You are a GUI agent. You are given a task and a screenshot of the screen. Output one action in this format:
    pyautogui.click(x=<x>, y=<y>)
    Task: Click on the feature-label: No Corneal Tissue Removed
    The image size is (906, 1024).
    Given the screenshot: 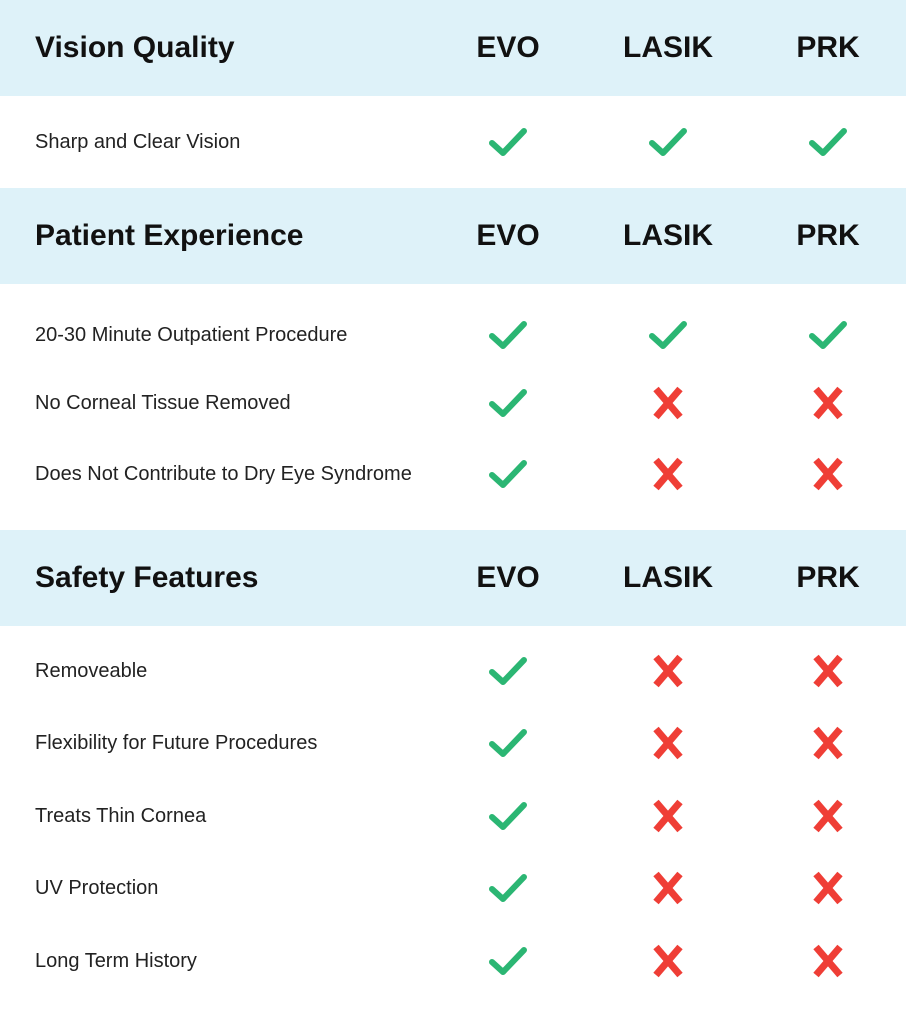 What is the action you would take?
    pyautogui.click(x=163, y=402)
    